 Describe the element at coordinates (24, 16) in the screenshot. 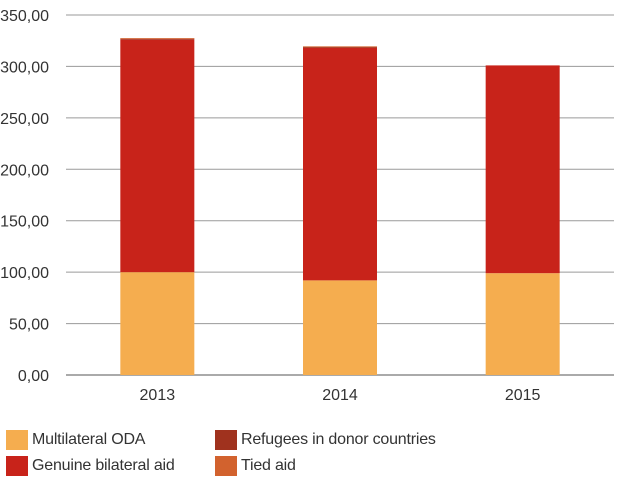

I see `y-tick-label: 350,00` at that location.